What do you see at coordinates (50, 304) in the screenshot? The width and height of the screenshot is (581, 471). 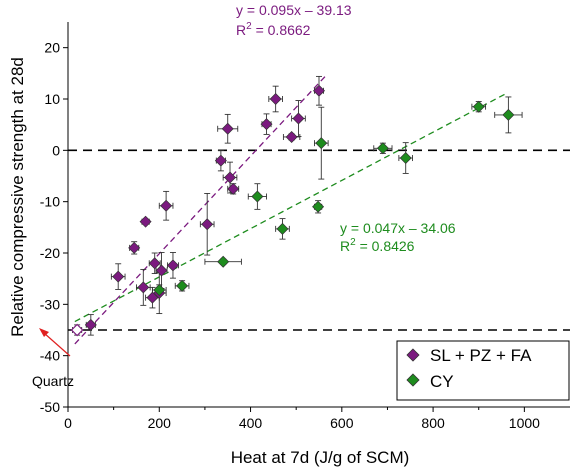 I see `y-tick-label: -30` at bounding box center [50, 304].